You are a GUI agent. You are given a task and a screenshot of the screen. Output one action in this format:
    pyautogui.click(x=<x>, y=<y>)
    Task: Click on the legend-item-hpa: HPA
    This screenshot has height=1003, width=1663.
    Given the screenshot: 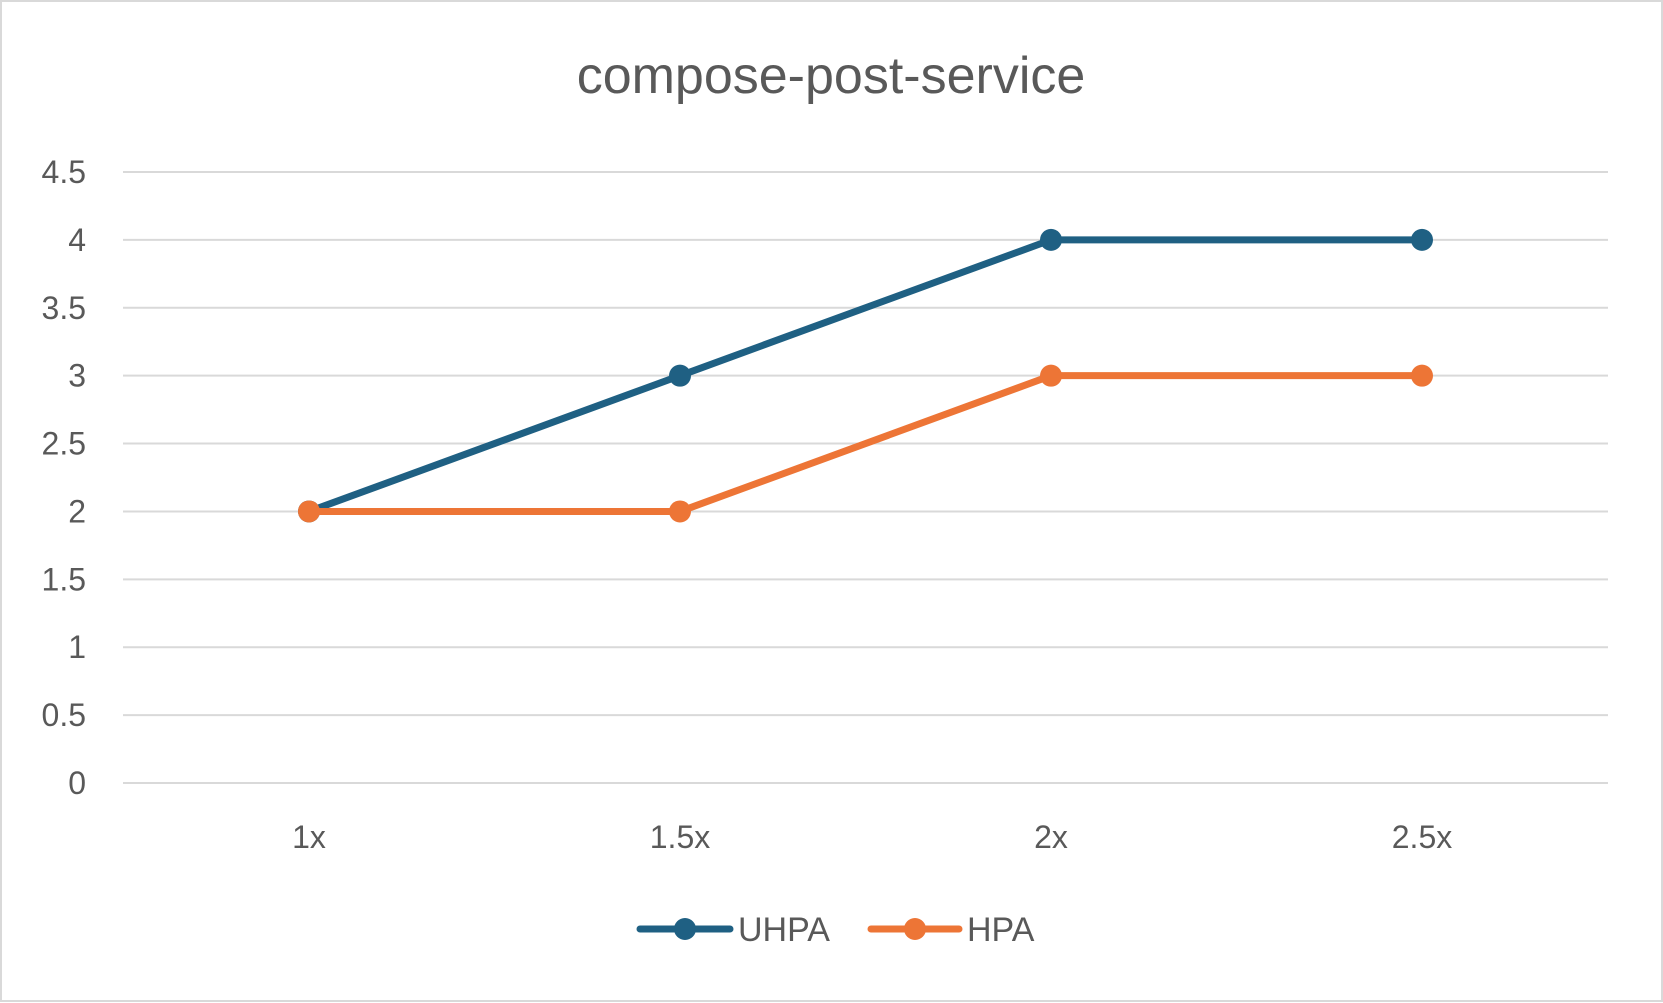 What is the action you would take?
    pyautogui.click(x=951, y=930)
    